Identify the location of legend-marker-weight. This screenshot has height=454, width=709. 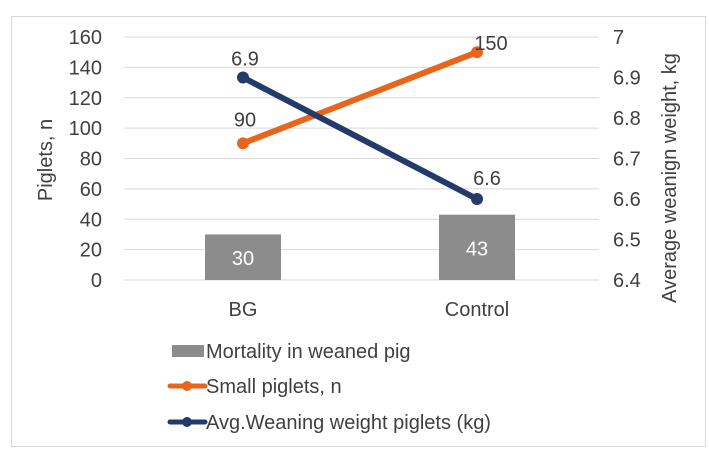
(187, 422).